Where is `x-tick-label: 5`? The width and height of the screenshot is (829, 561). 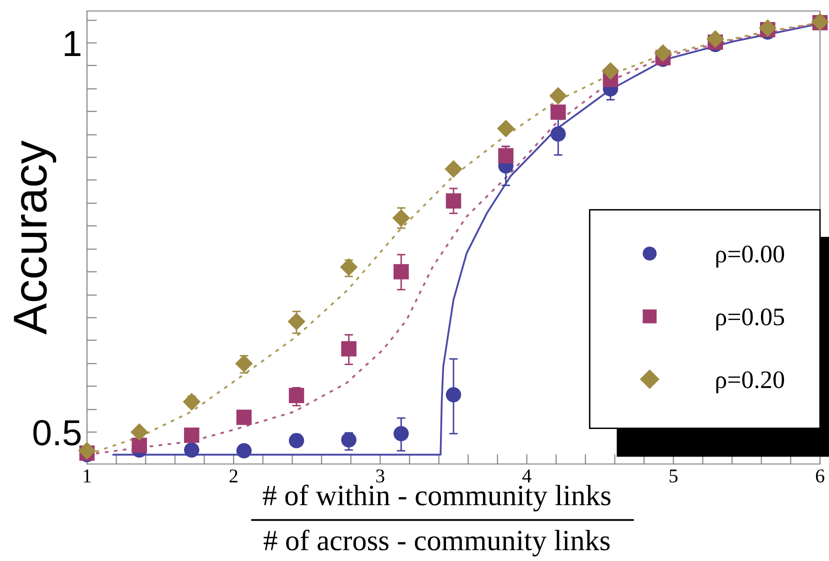
x-tick-label: 5 is located at coordinates (674, 476).